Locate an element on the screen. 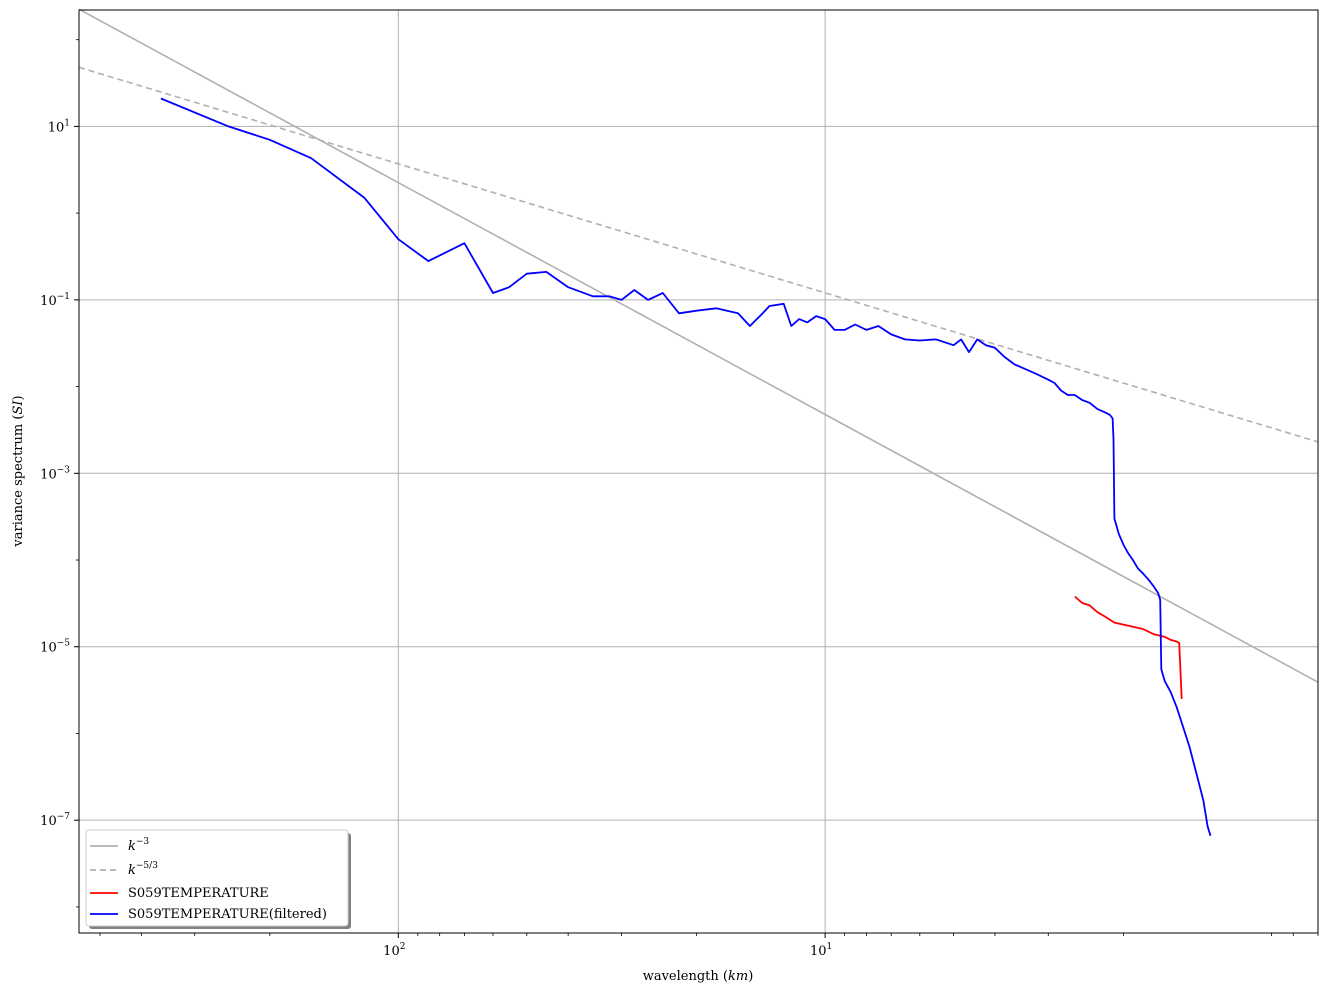 The height and width of the screenshot is (995, 1327). legend-label-k-5-3: k−5/3 is located at coordinates (143, 869).